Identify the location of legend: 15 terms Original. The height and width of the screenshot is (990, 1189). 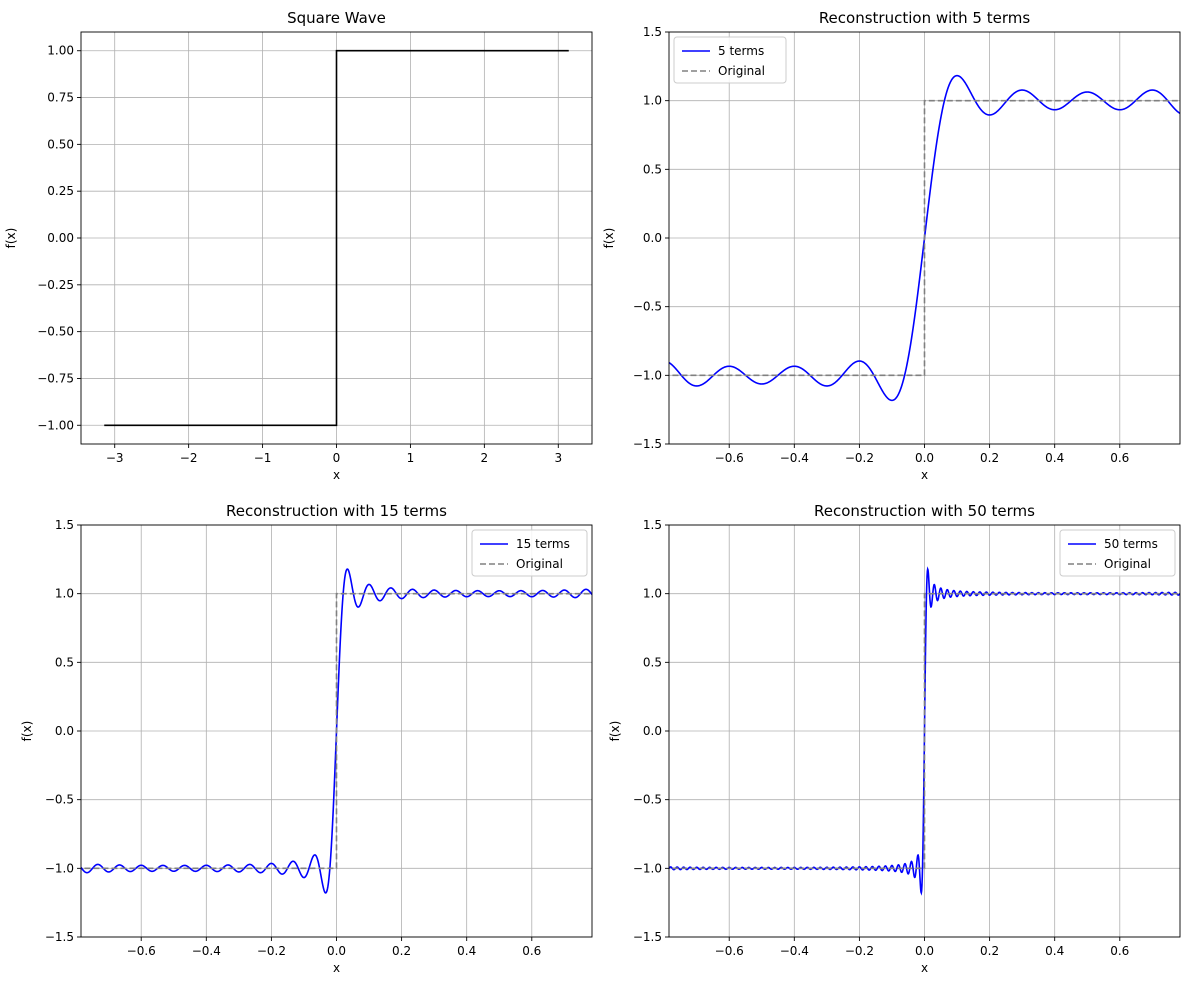
(529, 553).